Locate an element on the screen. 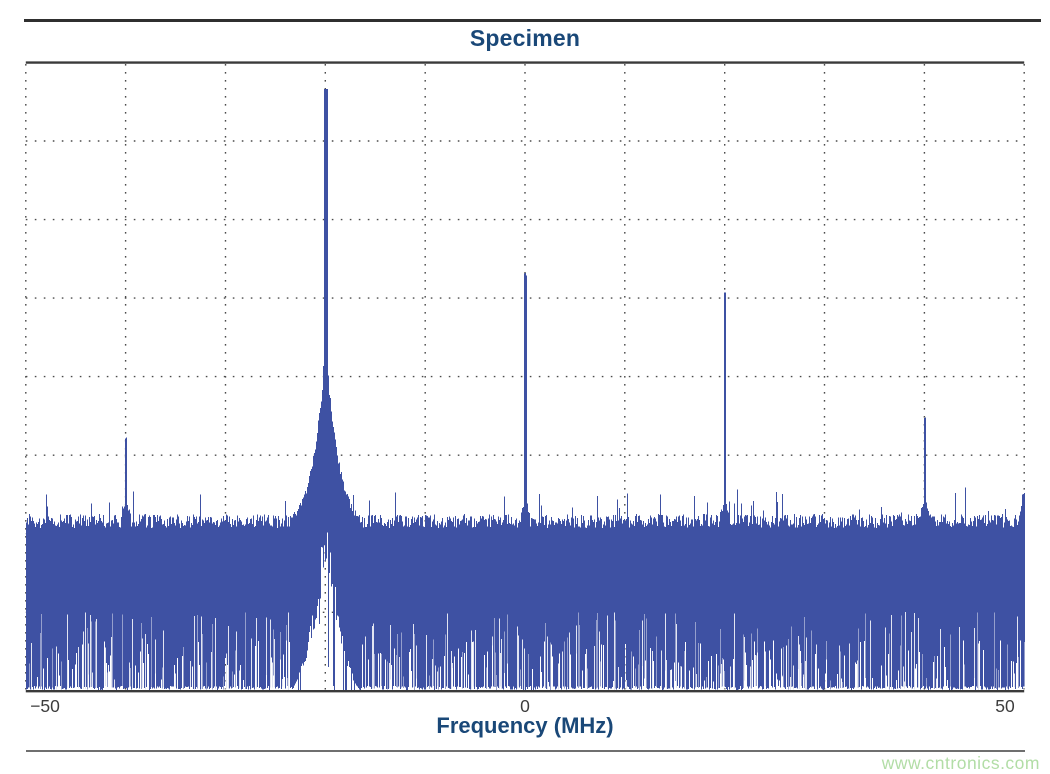  x-tick-label: 50 is located at coordinates (1005, 706).